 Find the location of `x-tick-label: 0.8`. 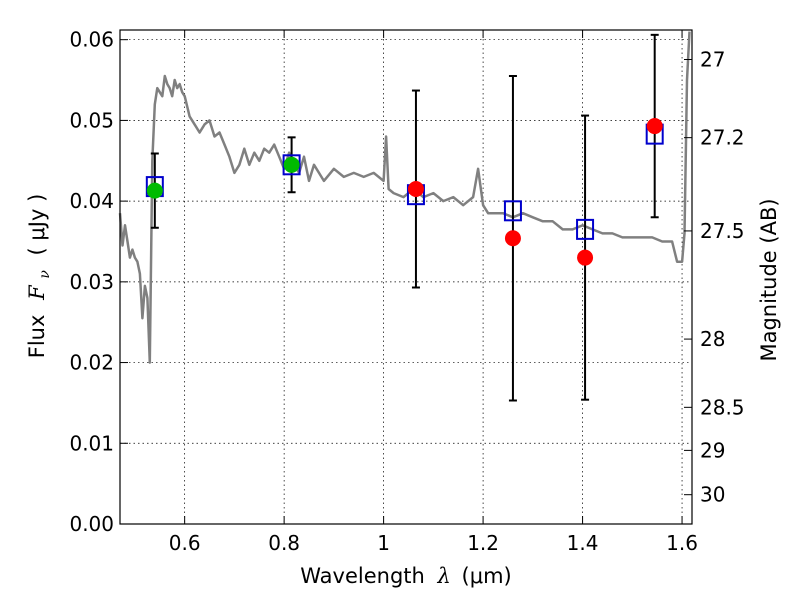

x-tick-label: 0.8 is located at coordinates (284, 543).